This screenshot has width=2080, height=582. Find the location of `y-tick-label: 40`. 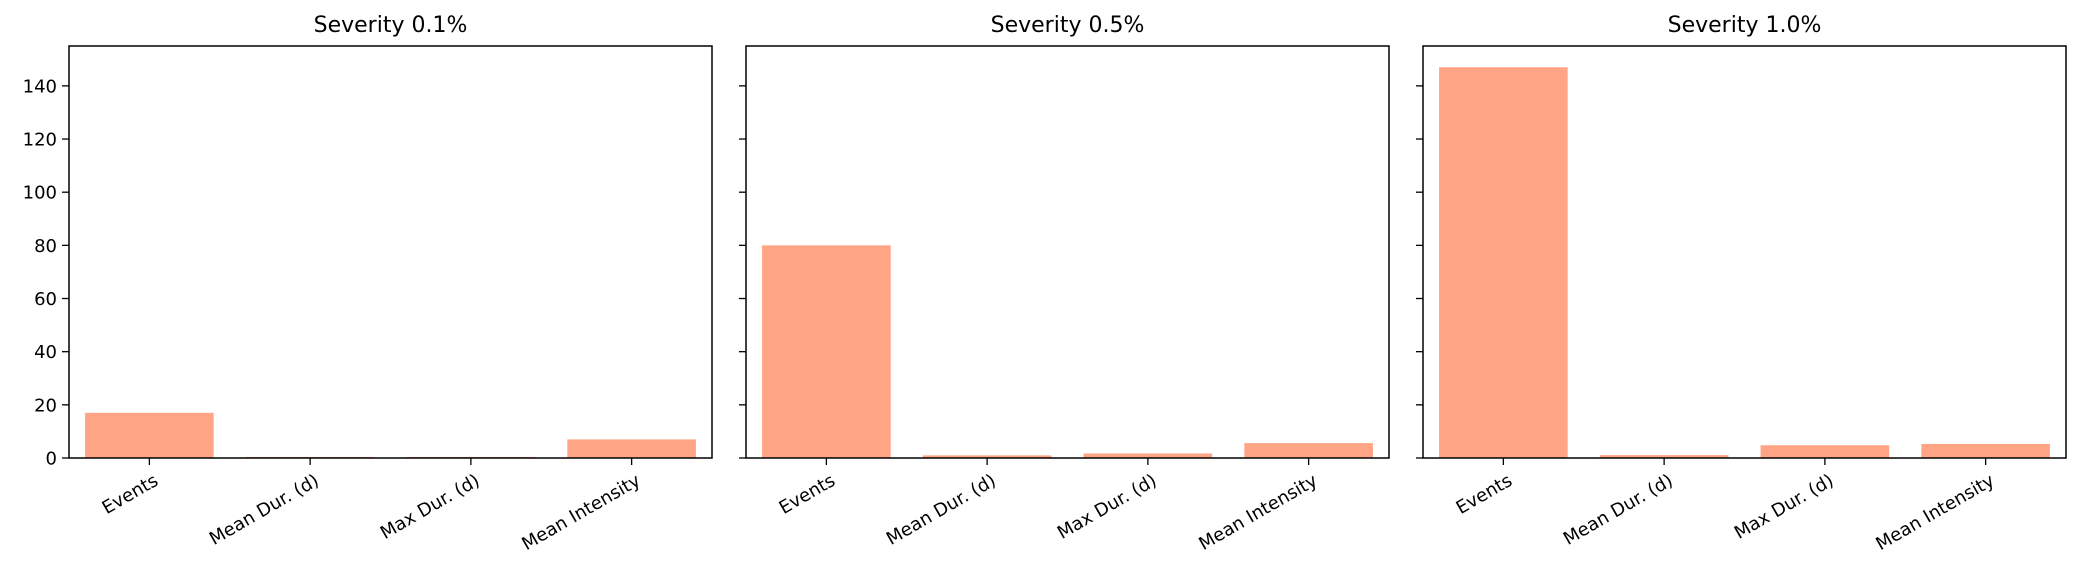

y-tick-label: 40 is located at coordinates (45, 352).